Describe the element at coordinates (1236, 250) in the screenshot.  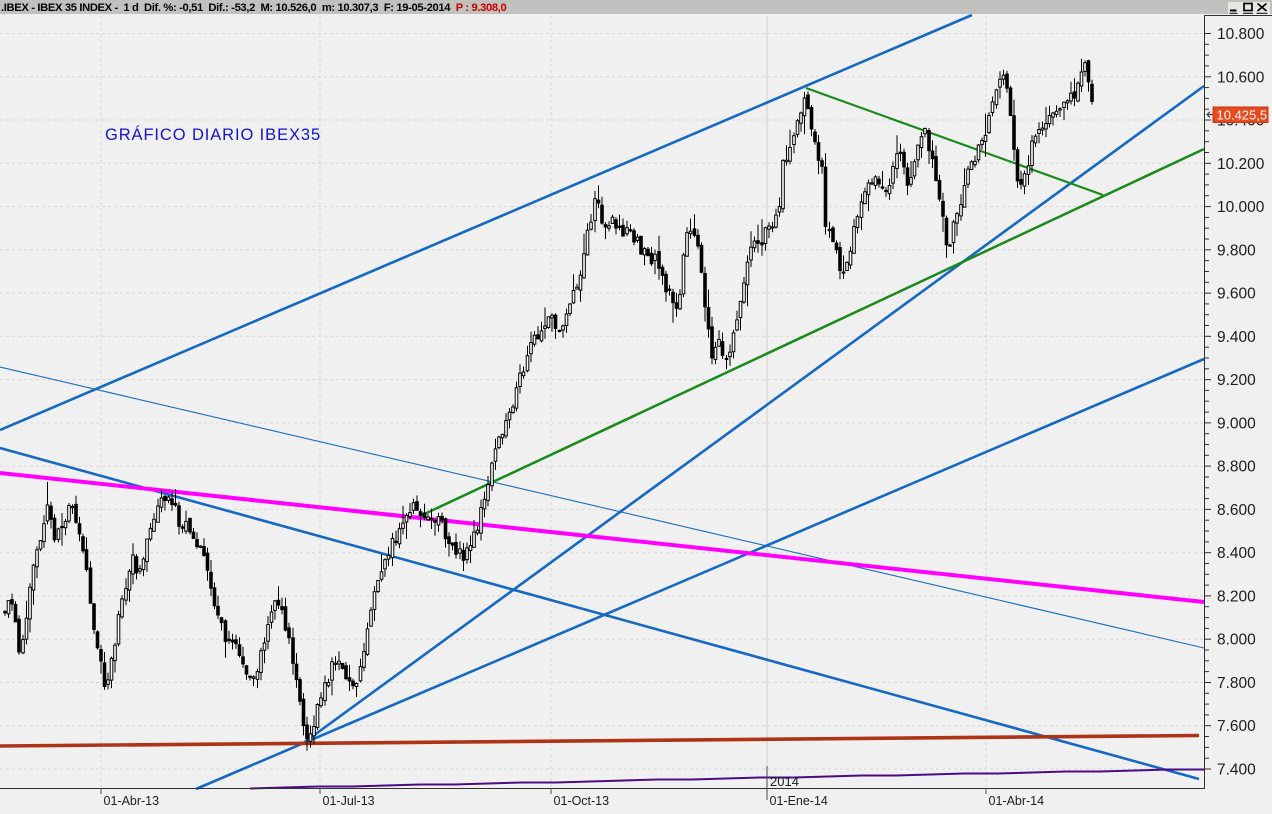
I see `svg-text: 9.800` at that location.